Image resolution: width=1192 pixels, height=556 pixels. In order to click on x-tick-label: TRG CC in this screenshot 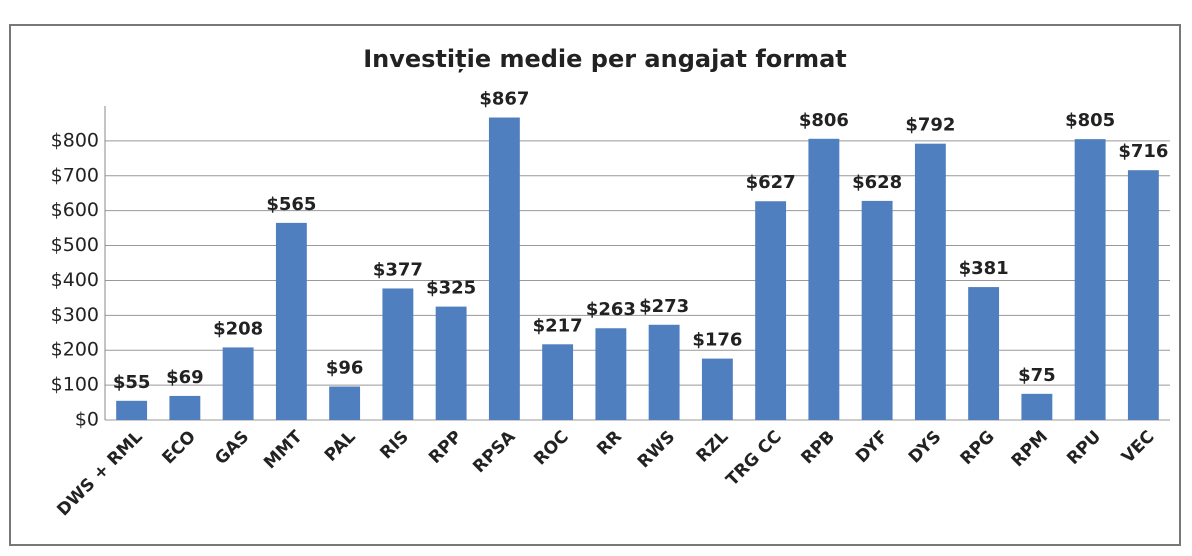, I will do `click(753, 458)`.